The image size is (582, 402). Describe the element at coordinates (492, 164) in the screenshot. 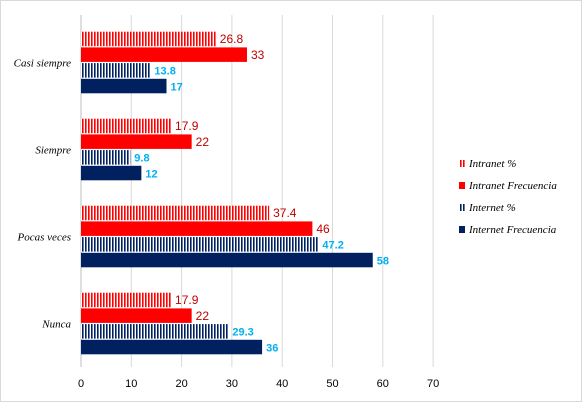

I see `legend-label: Intranet %` at that location.